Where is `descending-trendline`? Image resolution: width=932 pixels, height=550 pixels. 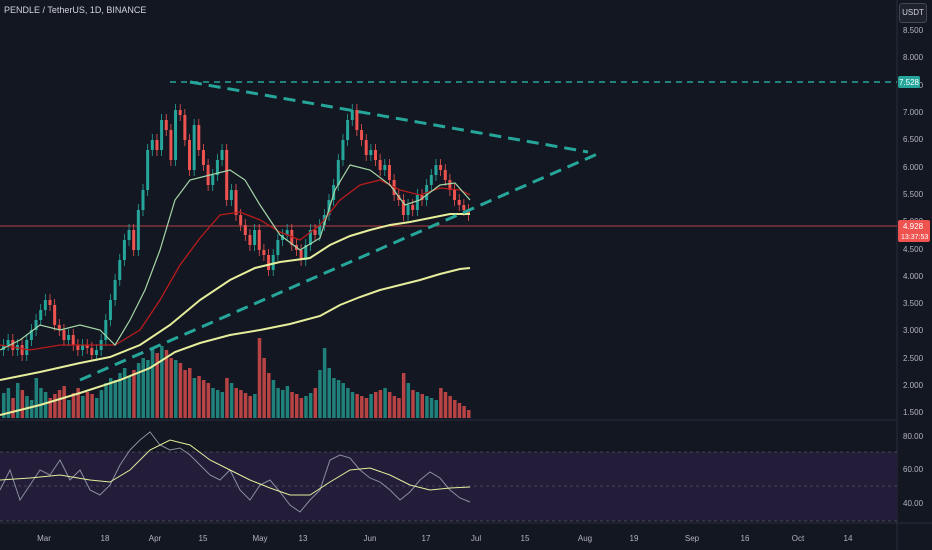 descending-trendline is located at coordinates (389, 117).